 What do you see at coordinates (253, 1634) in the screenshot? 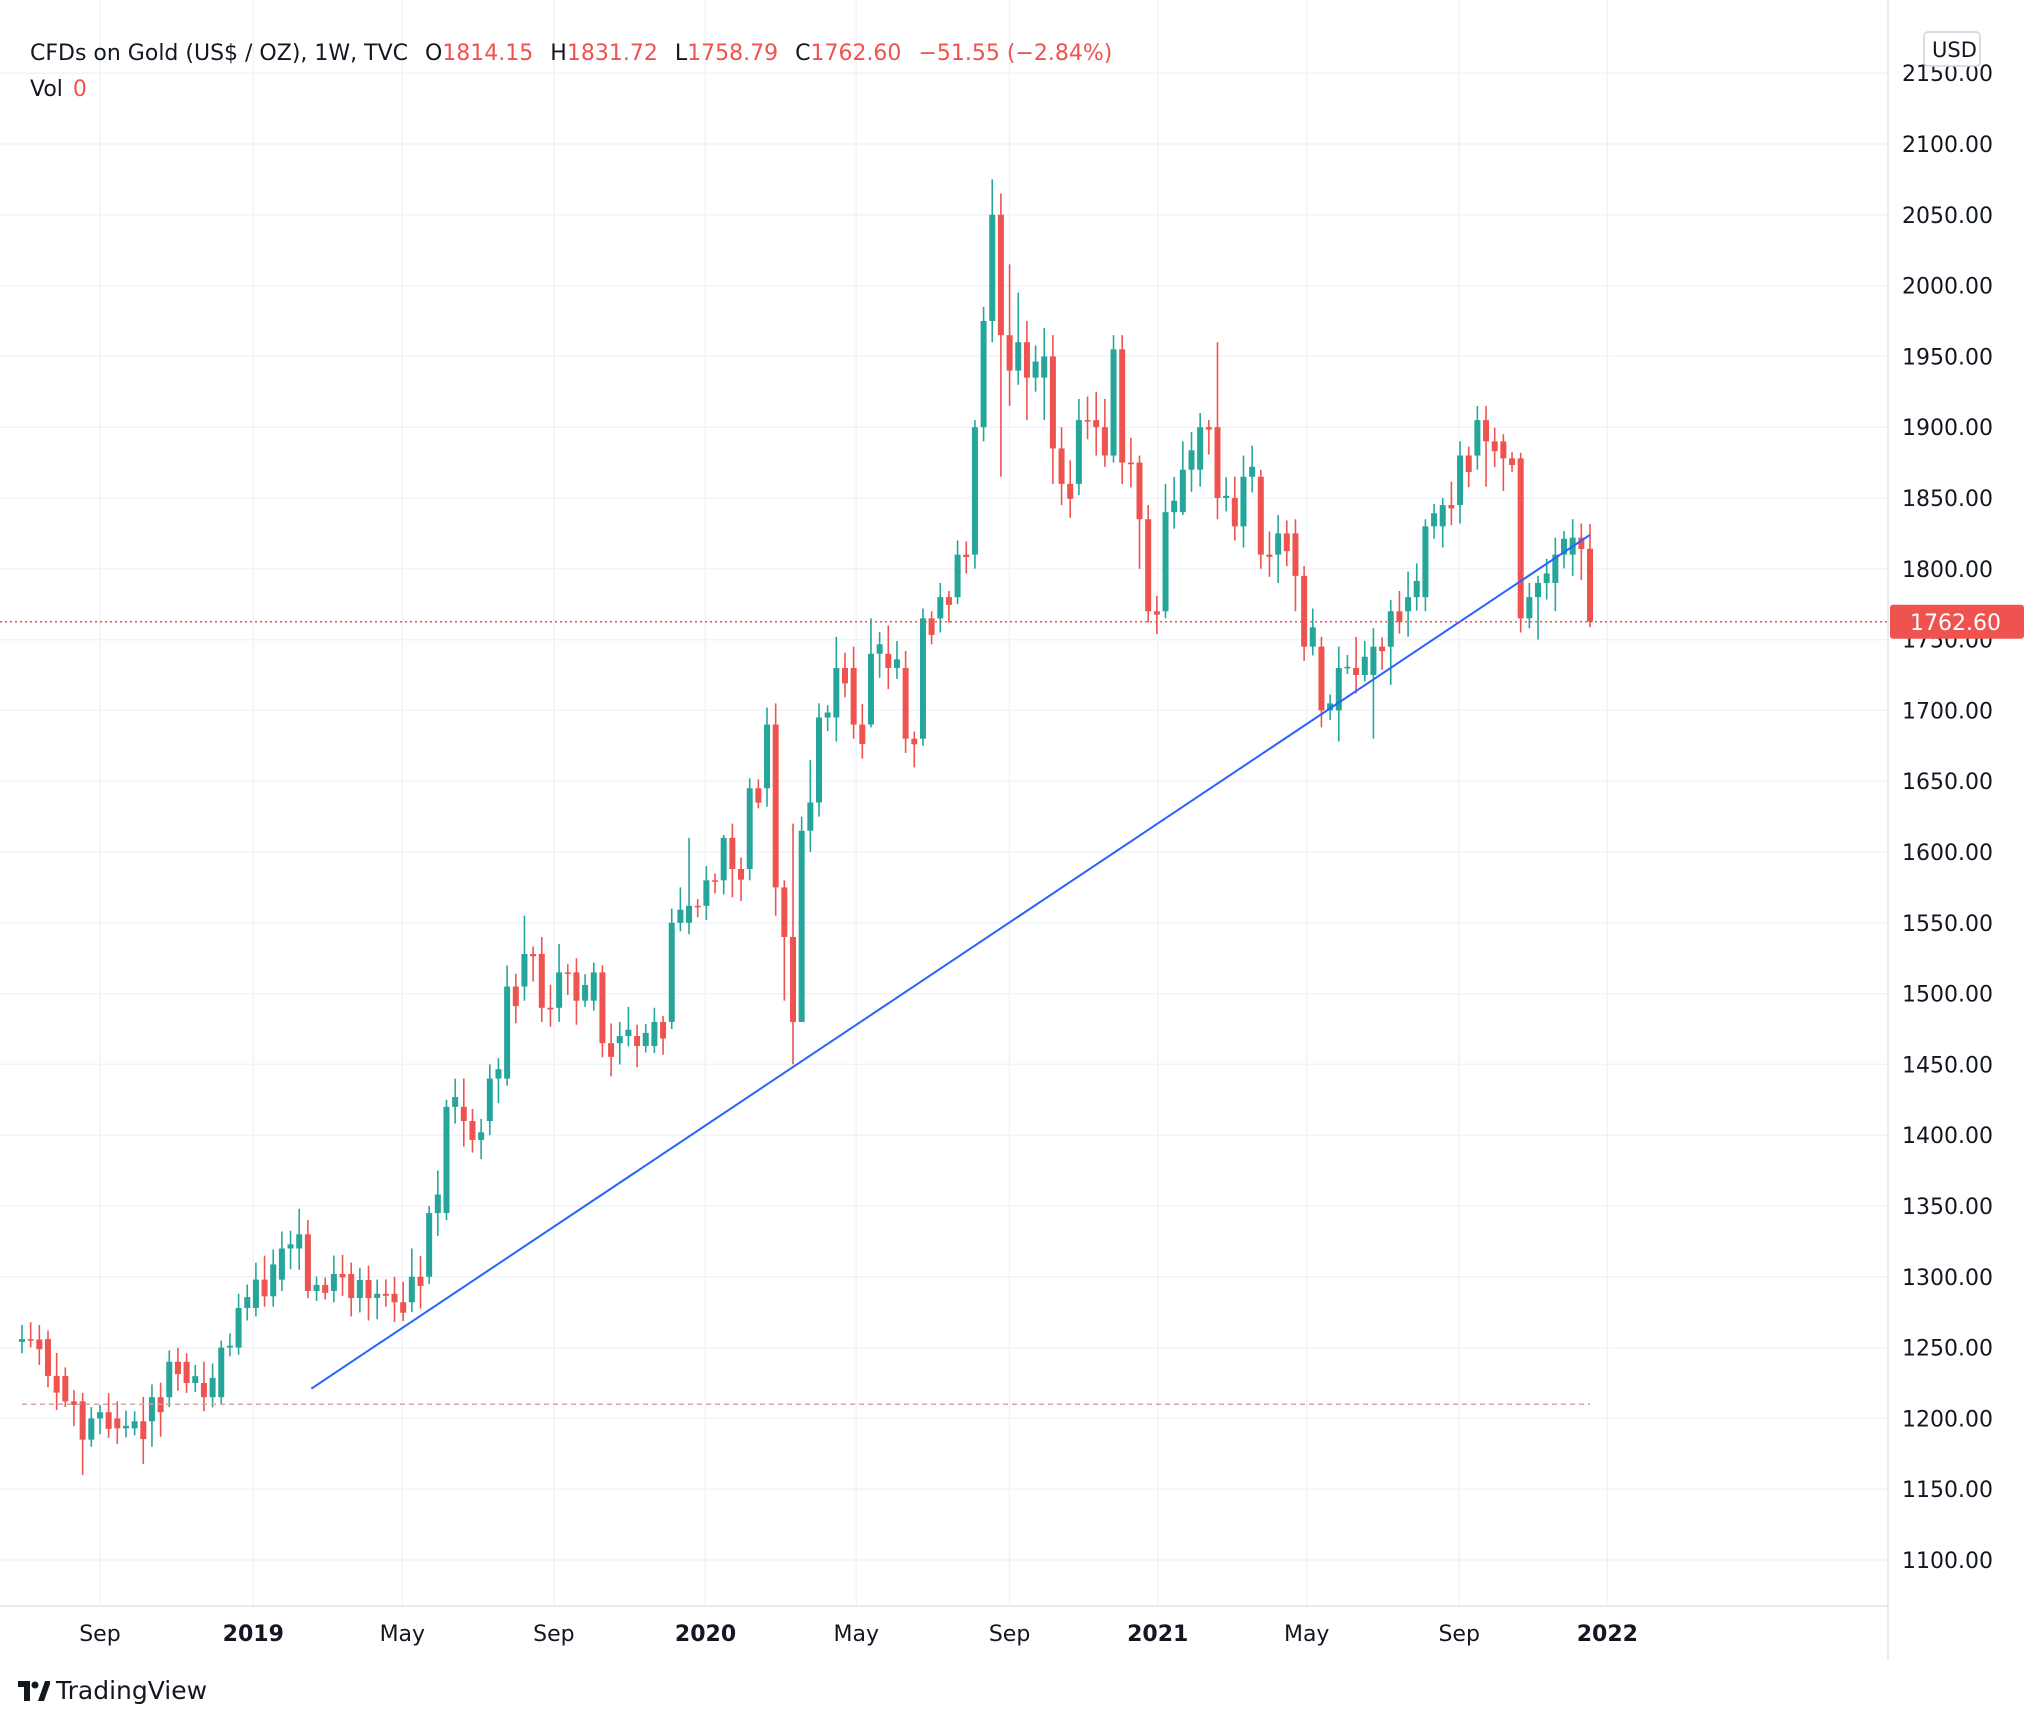
I see `time-tick-label: 2019` at bounding box center [253, 1634].